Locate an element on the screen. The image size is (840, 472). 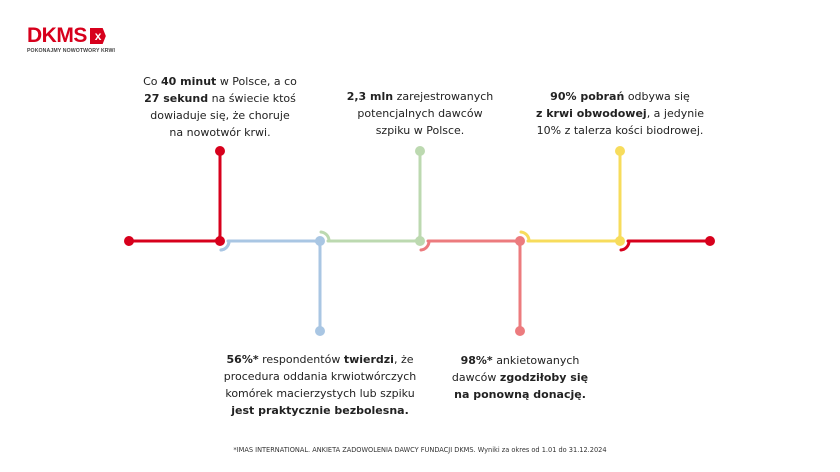
fact-line: Co 40 minut w Polsce, a co is located at coordinates (220, 81).